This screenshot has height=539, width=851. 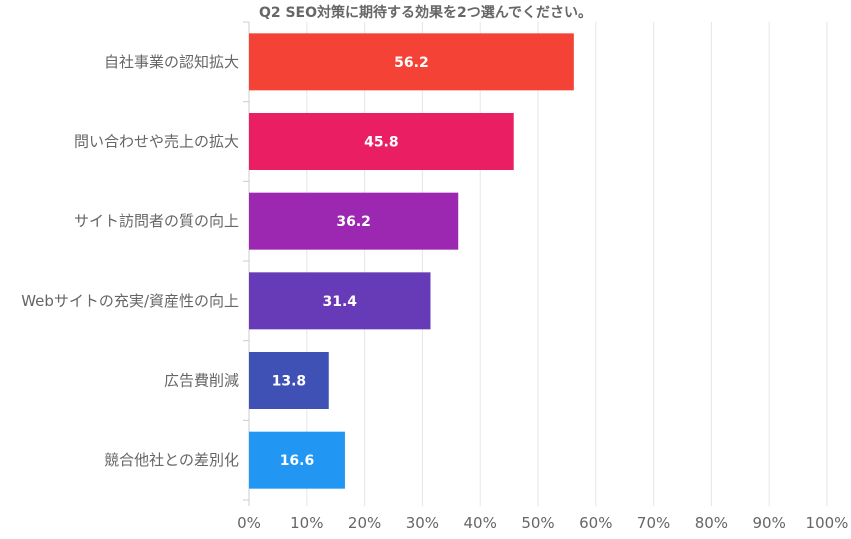 What do you see at coordinates (171, 62) in the screenshot?
I see `category-label: 自社事業の認知拡大` at bounding box center [171, 62].